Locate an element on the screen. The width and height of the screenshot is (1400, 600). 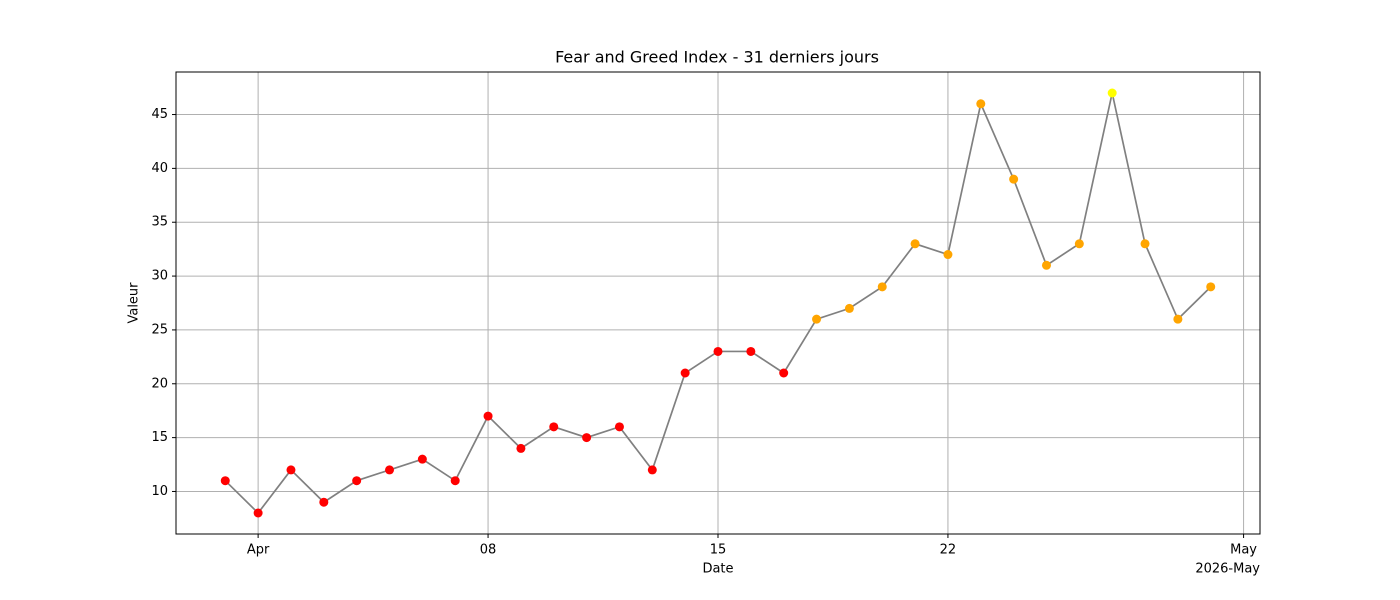
x-tick-label: 15 is located at coordinates (718, 550).